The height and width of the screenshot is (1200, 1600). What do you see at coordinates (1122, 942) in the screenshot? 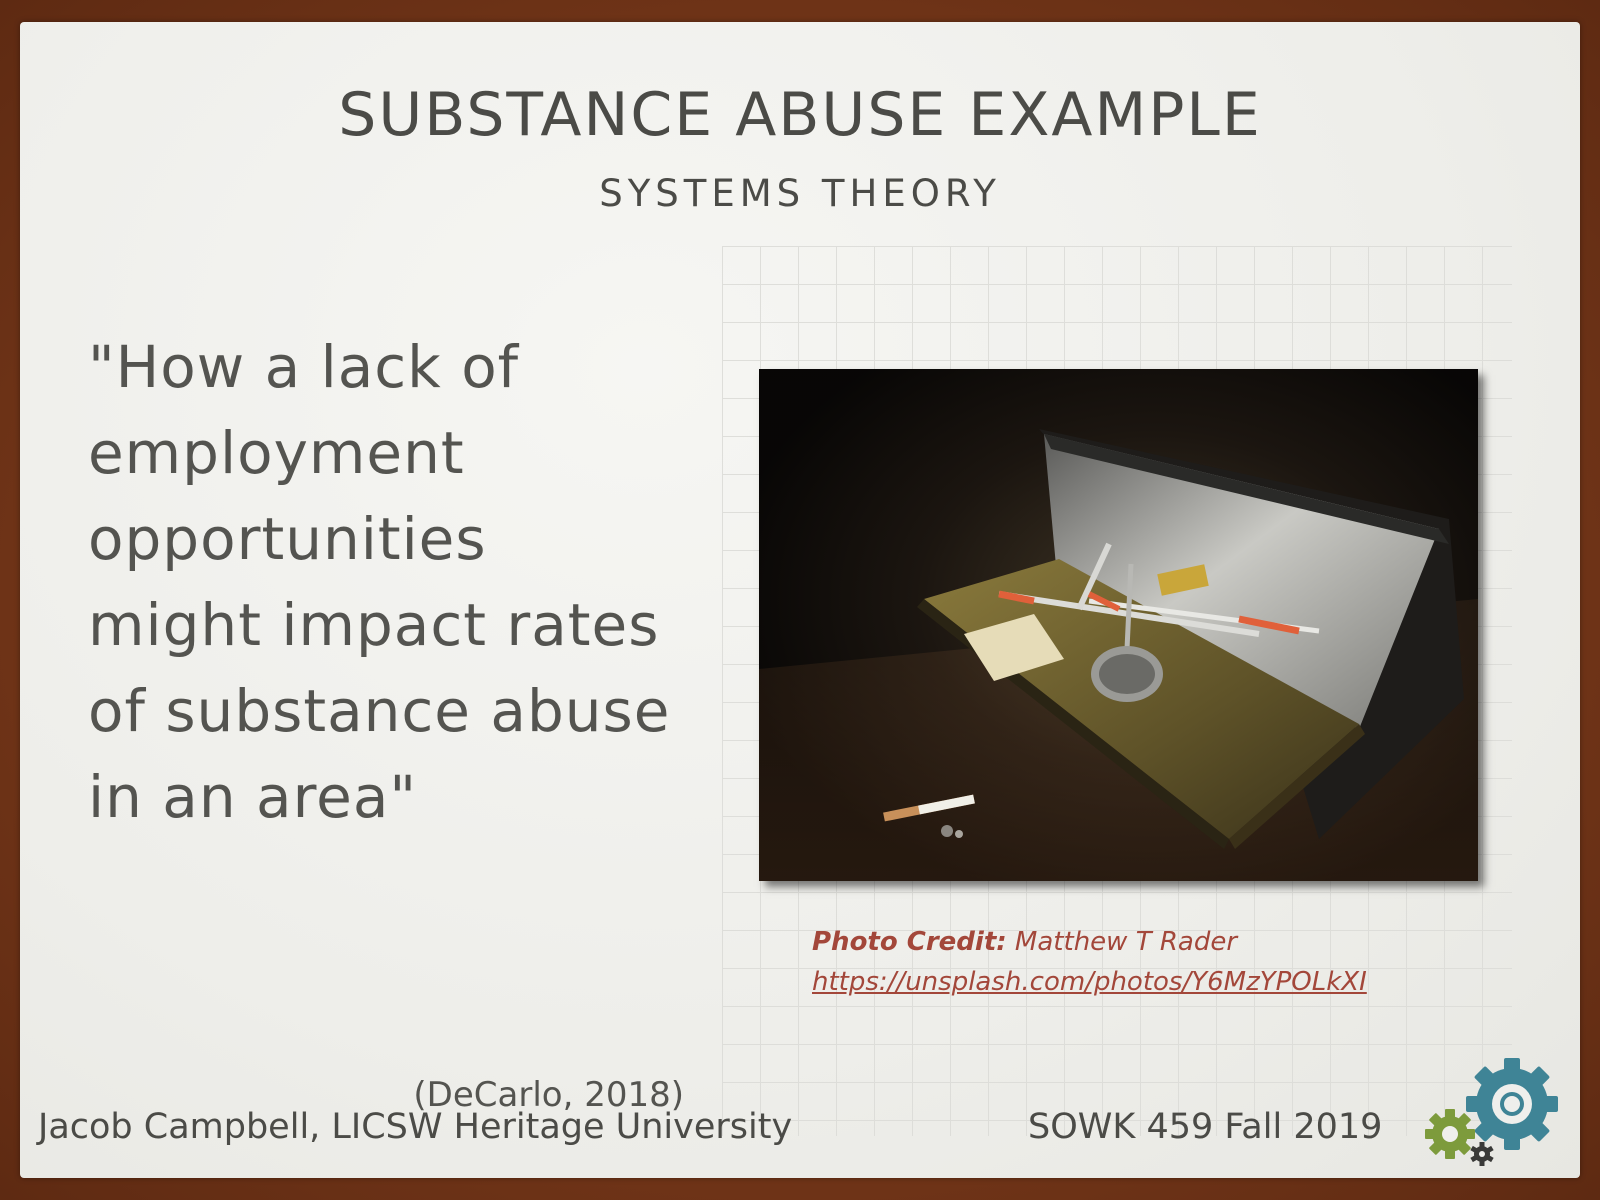
I see `photo-credit-author: Matthew T Rader` at bounding box center [1122, 942].